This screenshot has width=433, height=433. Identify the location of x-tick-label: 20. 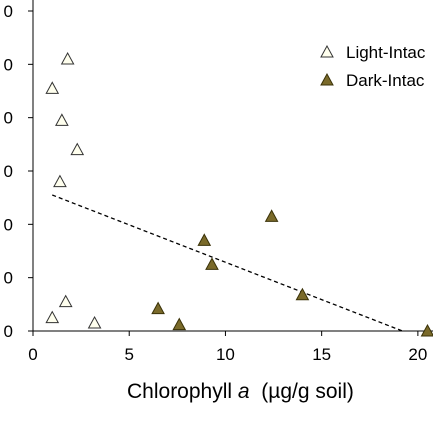
(417, 354).